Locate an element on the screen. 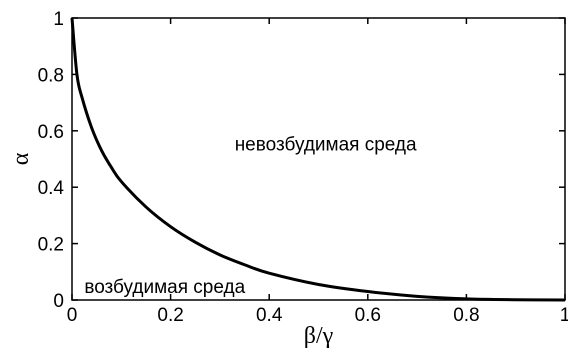 The image size is (568, 349). annotation-non-excitable: невозбудимая среда is located at coordinates (326, 145).